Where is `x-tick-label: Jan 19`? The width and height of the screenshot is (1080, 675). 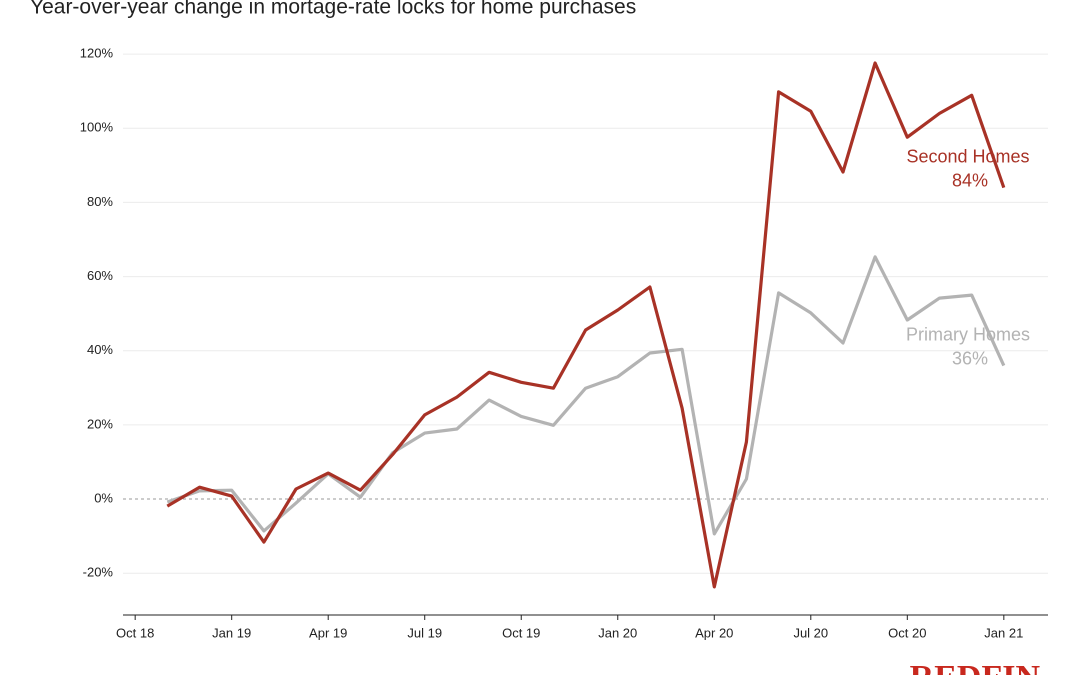 x-tick-label: Jan 19 is located at coordinates (231, 632).